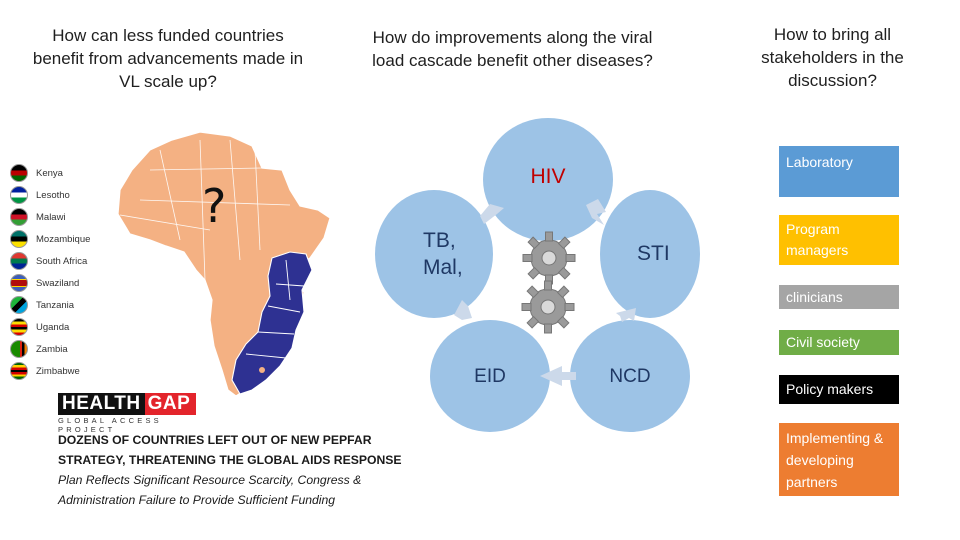  Describe the element at coordinates (19, 305) in the screenshot. I see `tanzania-flag-icon` at that location.